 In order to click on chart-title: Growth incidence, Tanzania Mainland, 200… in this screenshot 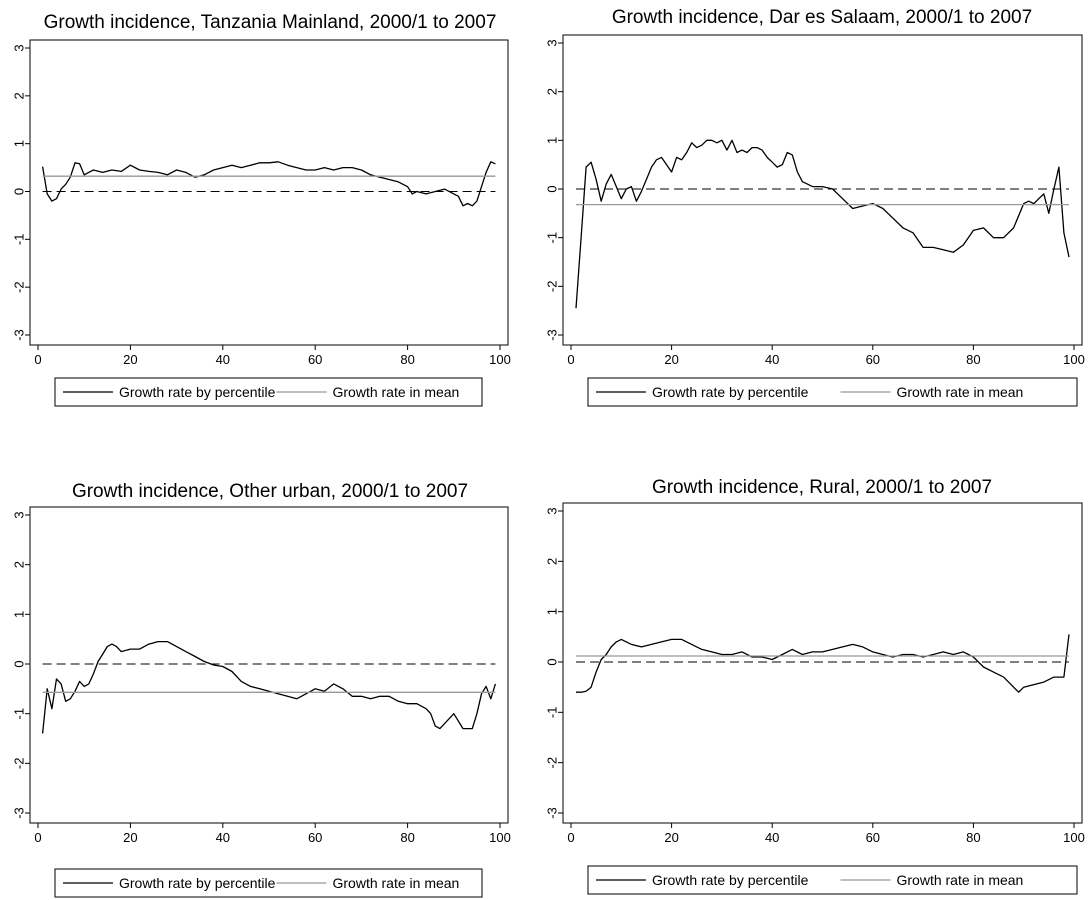, I will do `click(270, 22)`.